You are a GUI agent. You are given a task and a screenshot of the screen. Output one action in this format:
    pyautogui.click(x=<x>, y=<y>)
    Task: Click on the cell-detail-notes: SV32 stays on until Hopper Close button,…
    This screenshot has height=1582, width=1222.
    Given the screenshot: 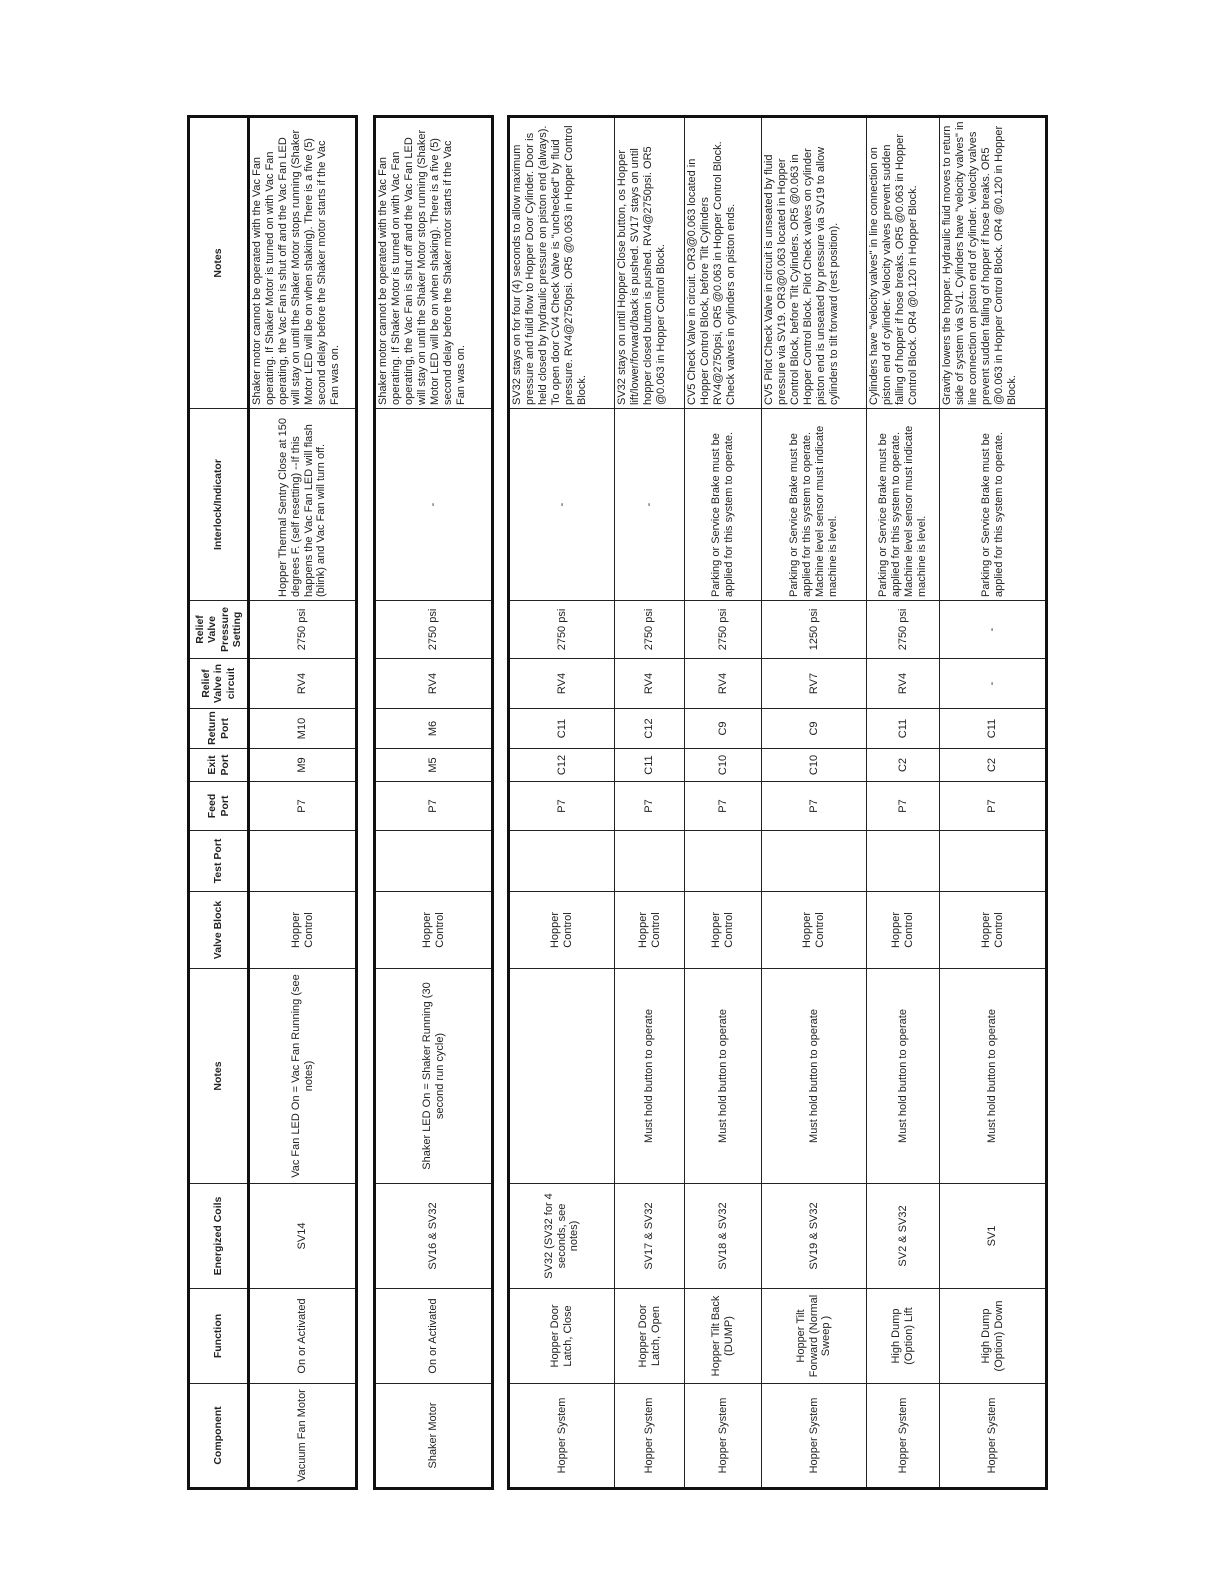 What is the action you would take?
    pyautogui.click(x=649, y=262)
    